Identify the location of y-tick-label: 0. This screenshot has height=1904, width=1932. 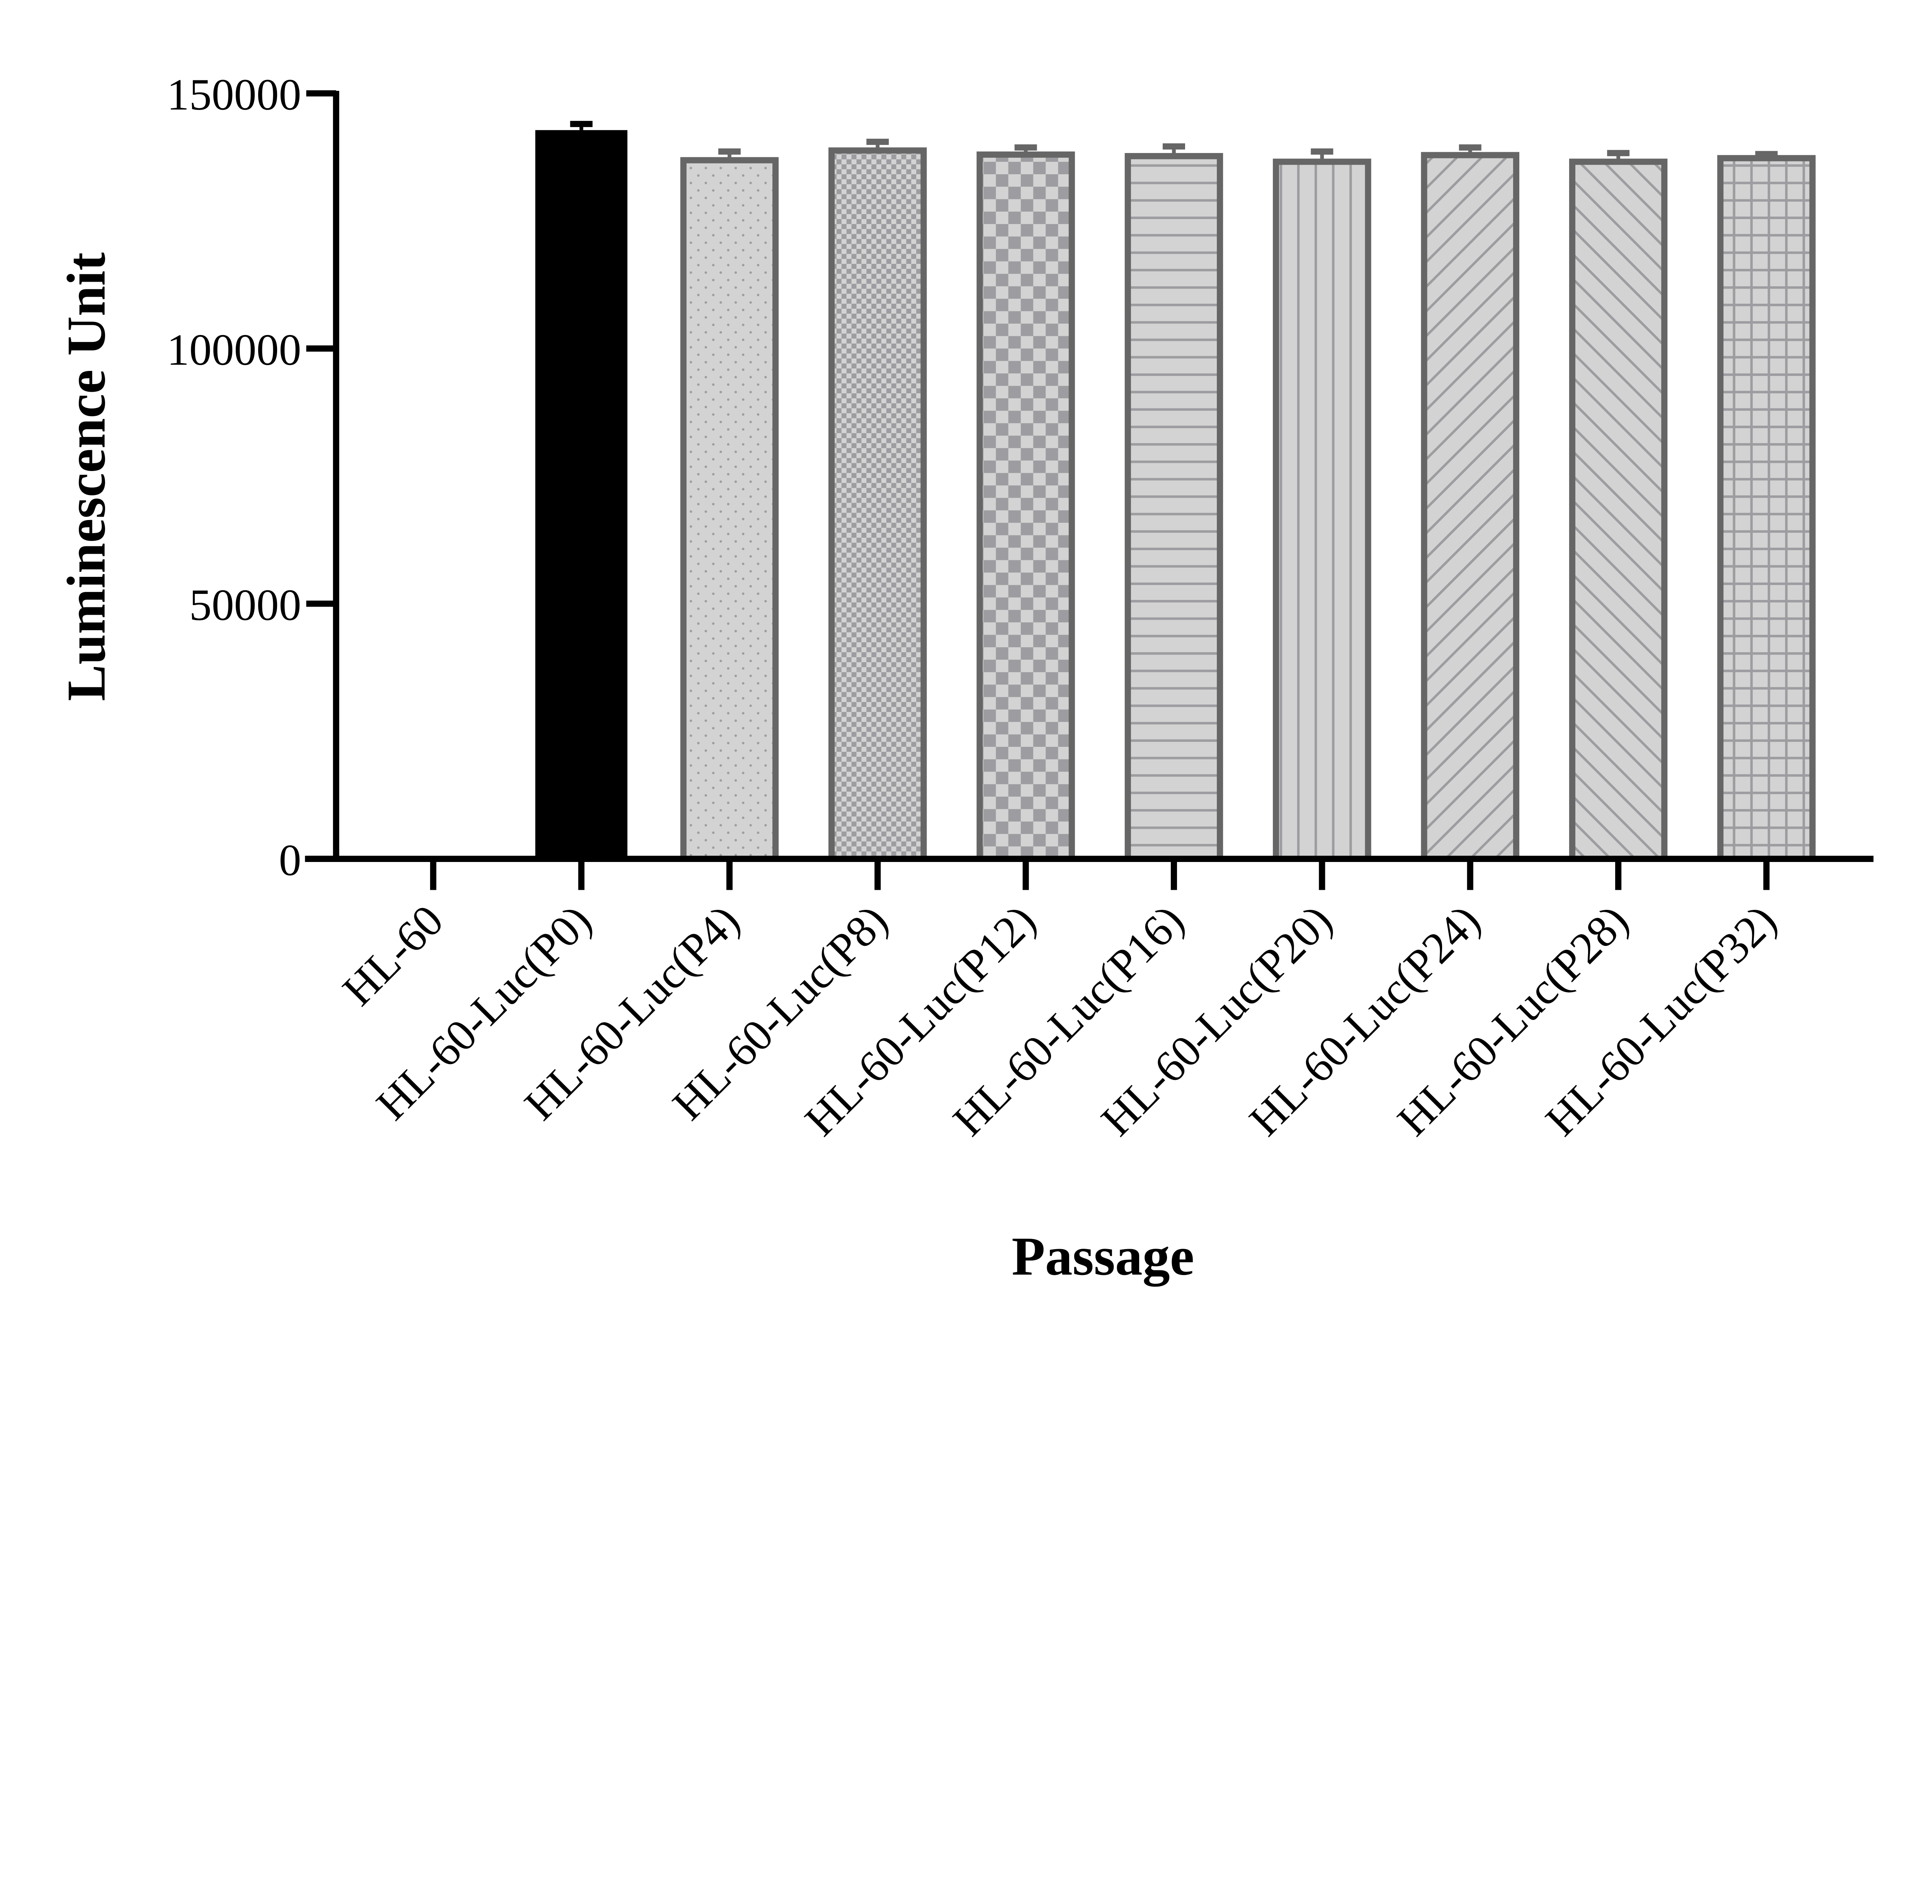
(290, 861).